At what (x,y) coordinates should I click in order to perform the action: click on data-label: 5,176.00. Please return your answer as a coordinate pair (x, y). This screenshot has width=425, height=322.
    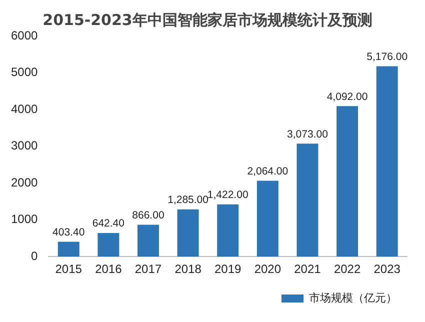
    Looking at the image, I should click on (387, 56).